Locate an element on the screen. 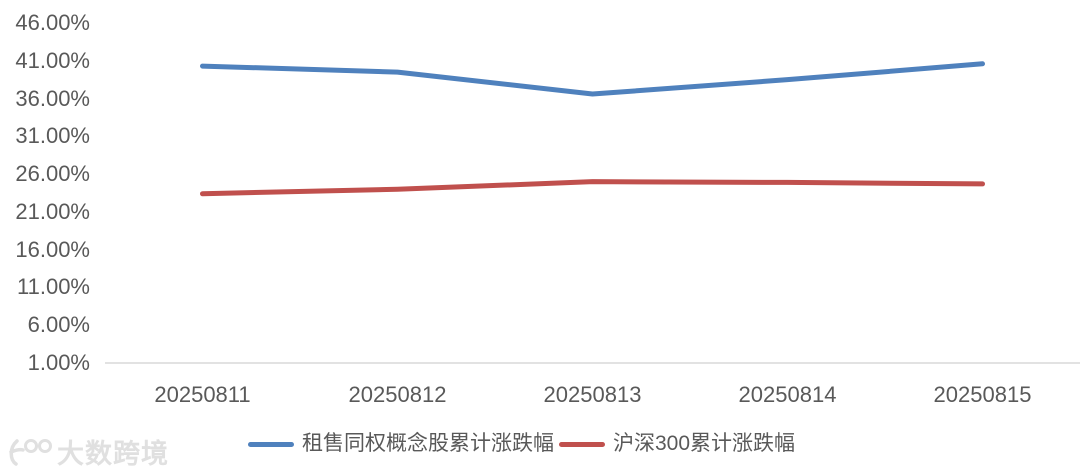 This screenshot has height=470, width=1080. legend-item-1: 沪深300累计涨跌幅 is located at coordinates (677, 444).